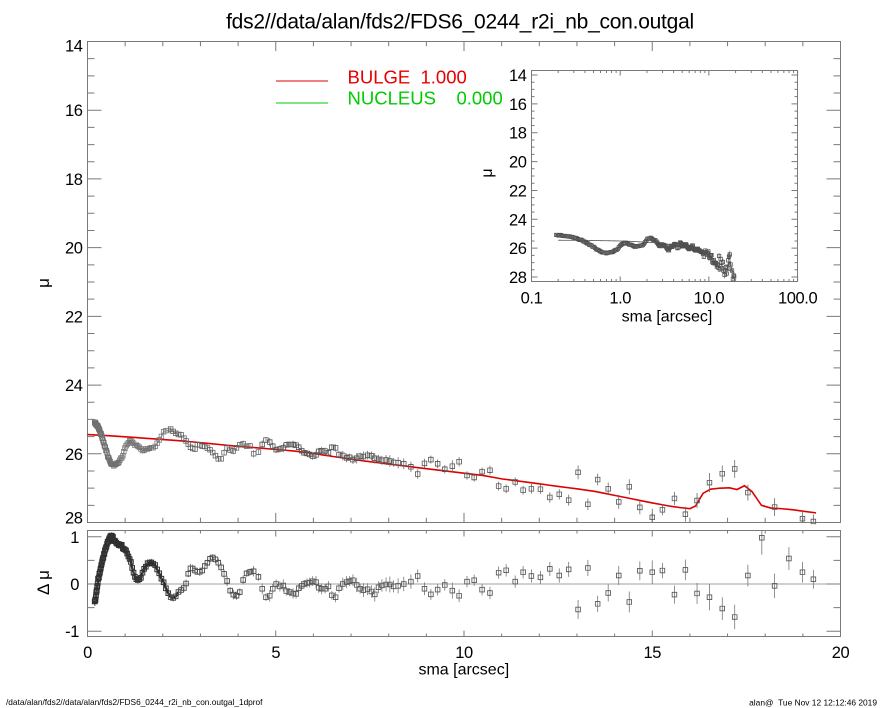  Describe the element at coordinates (798, 299) in the screenshot. I see `svg-text: 100.0` at that location.